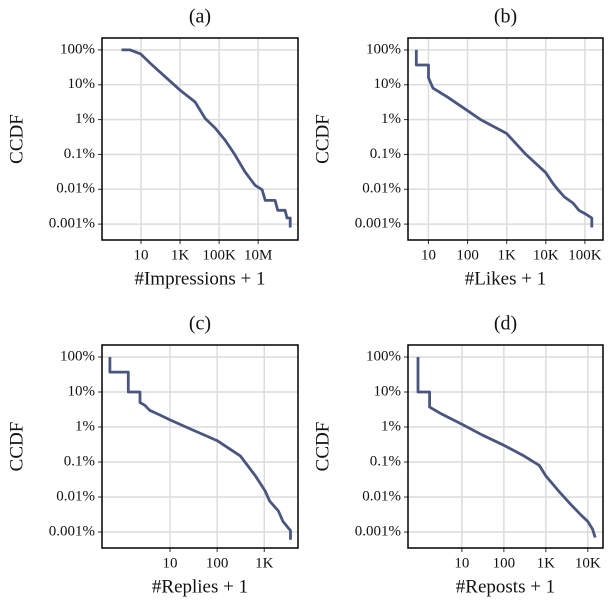  What do you see at coordinates (200, 586) in the screenshot?
I see `x-axis-label: #Replies + 1` at bounding box center [200, 586].